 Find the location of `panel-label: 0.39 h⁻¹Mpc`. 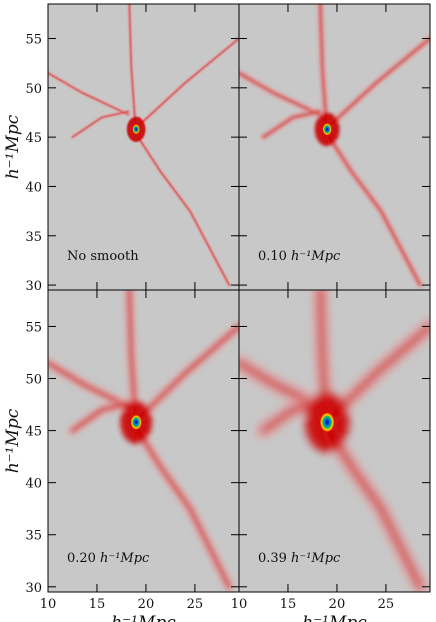

panel-label: 0.39 h⁻¹Mpc is located at coordinates (299, 558).